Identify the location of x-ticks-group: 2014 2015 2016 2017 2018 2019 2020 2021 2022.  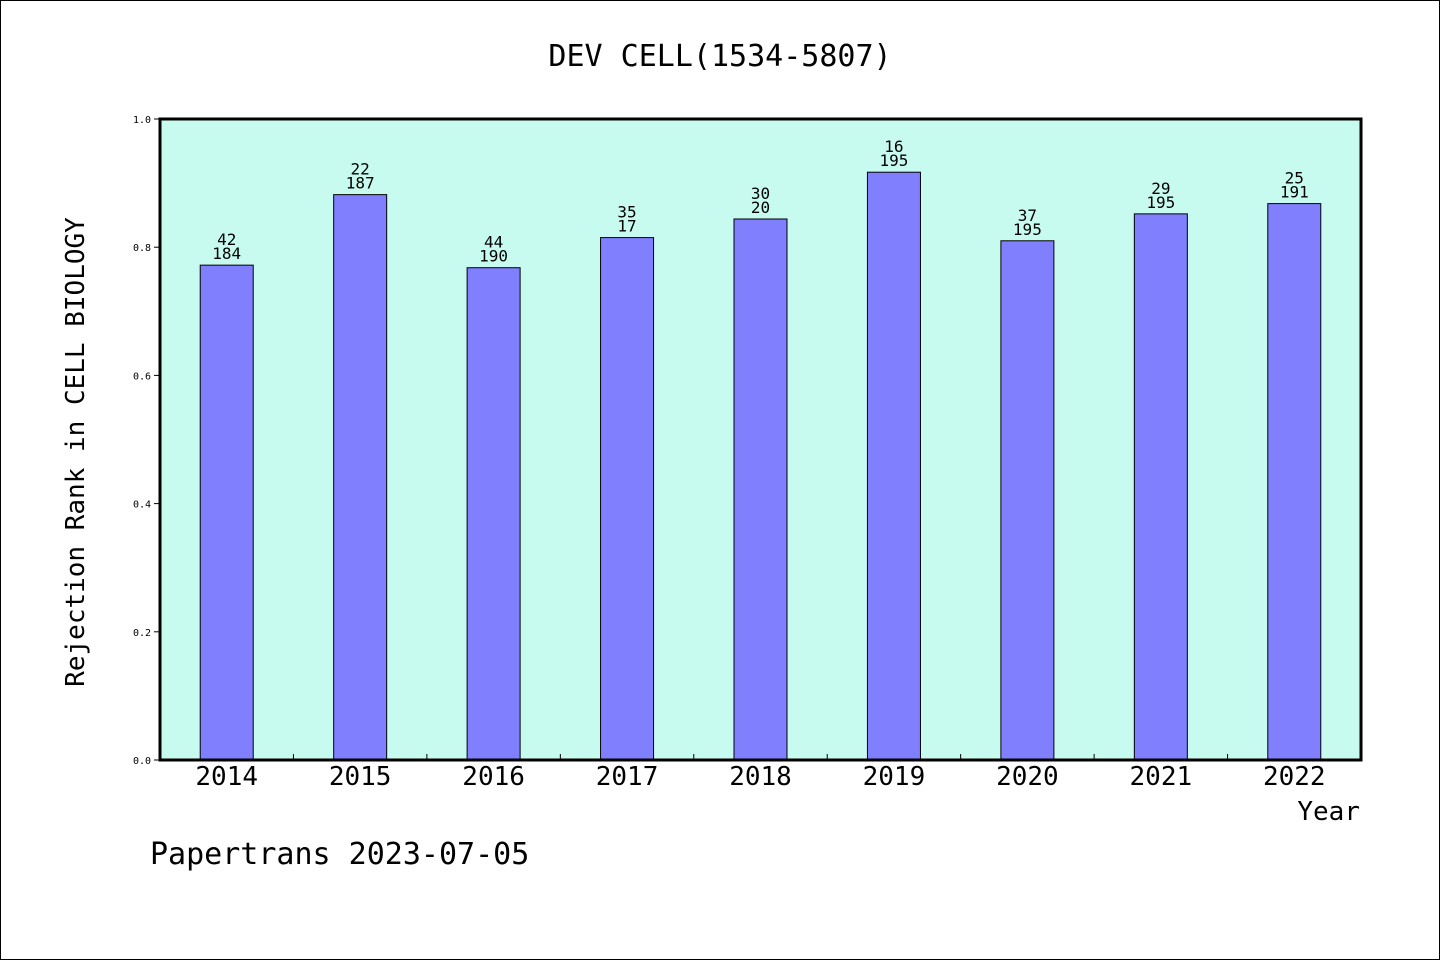
(760, 773).